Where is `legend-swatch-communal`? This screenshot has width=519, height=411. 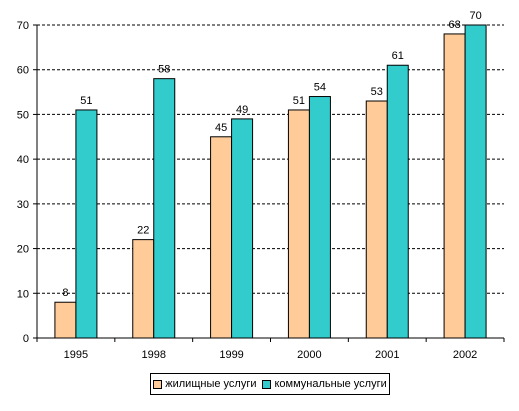 legend-swatch-communal is located at coordinates (267, 384).